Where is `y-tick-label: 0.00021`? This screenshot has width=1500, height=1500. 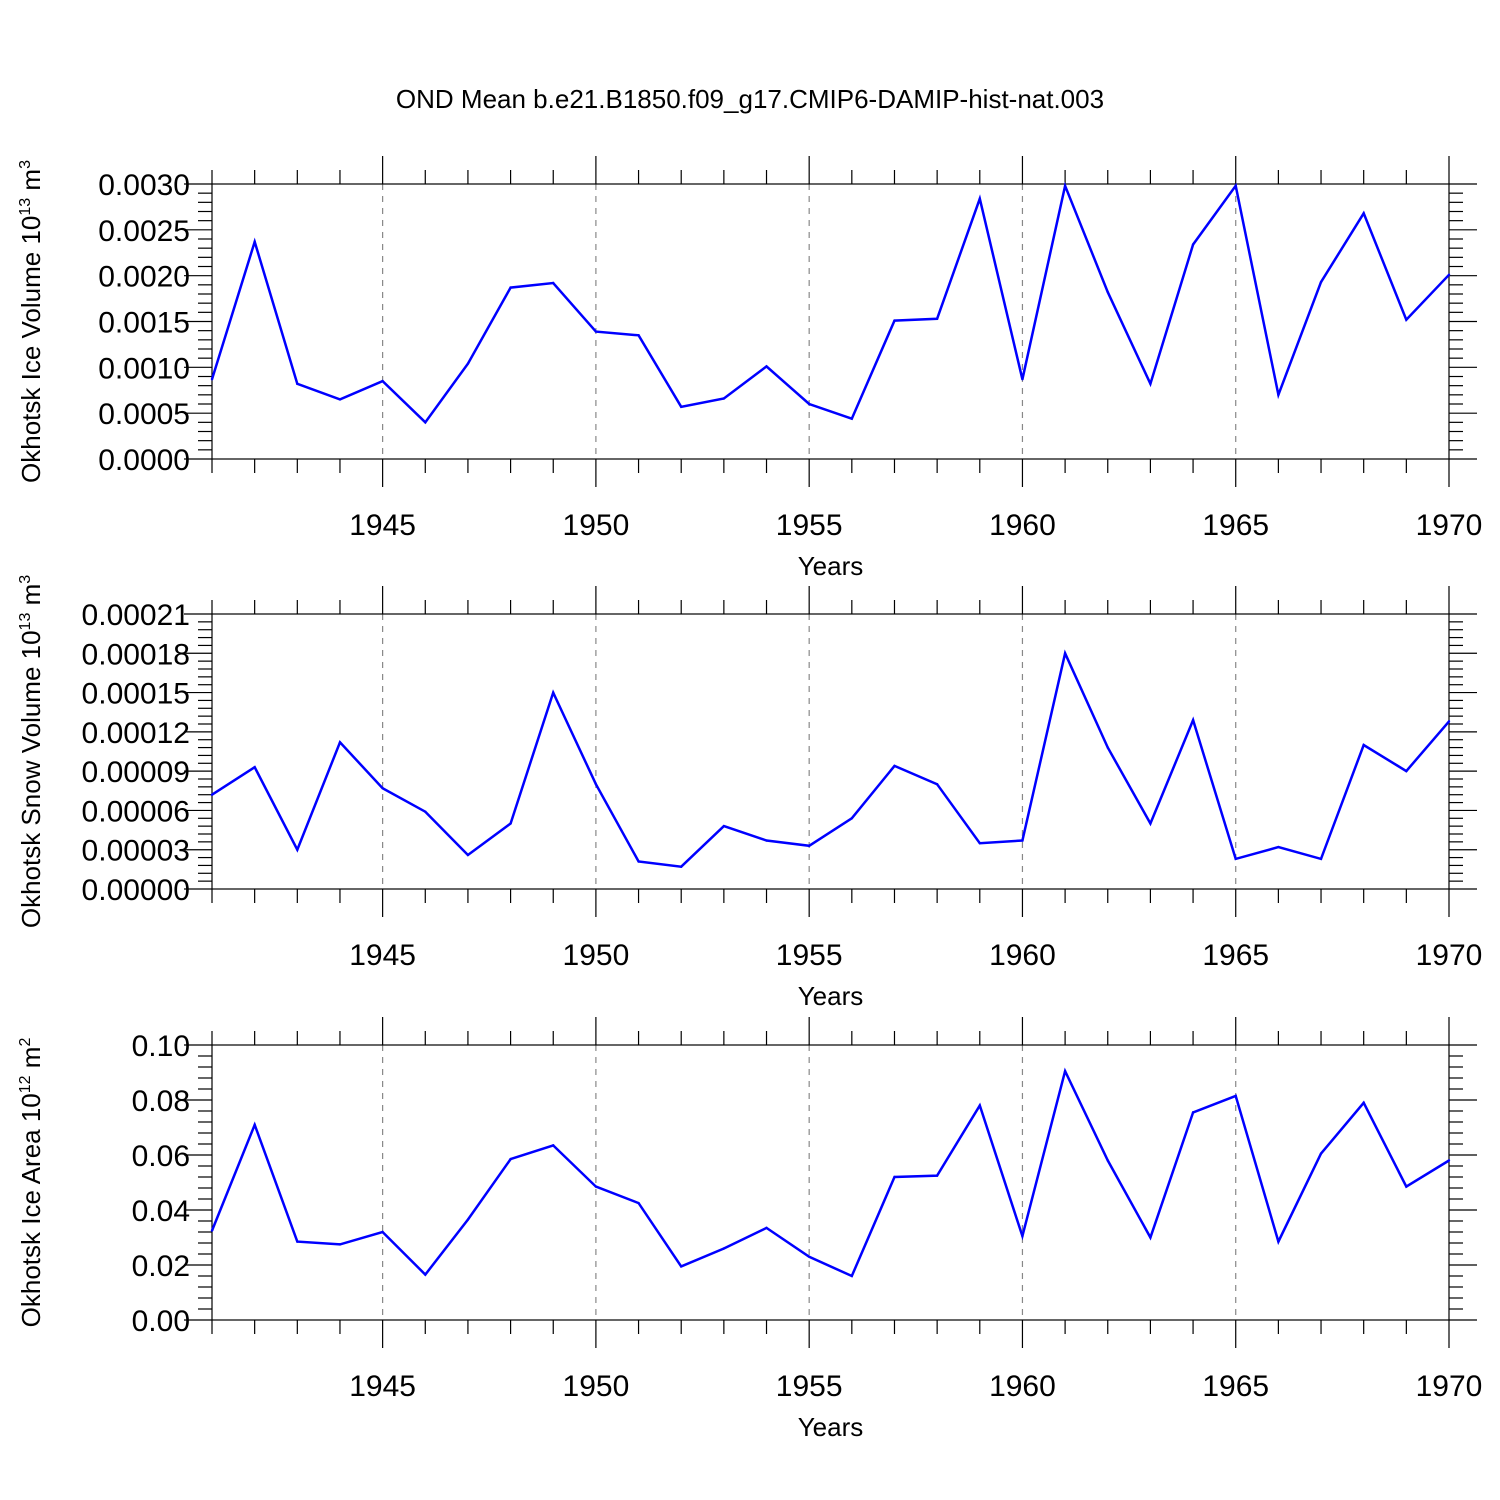 y-tick-label: 0.00021 is located at coordinates (136, 615).